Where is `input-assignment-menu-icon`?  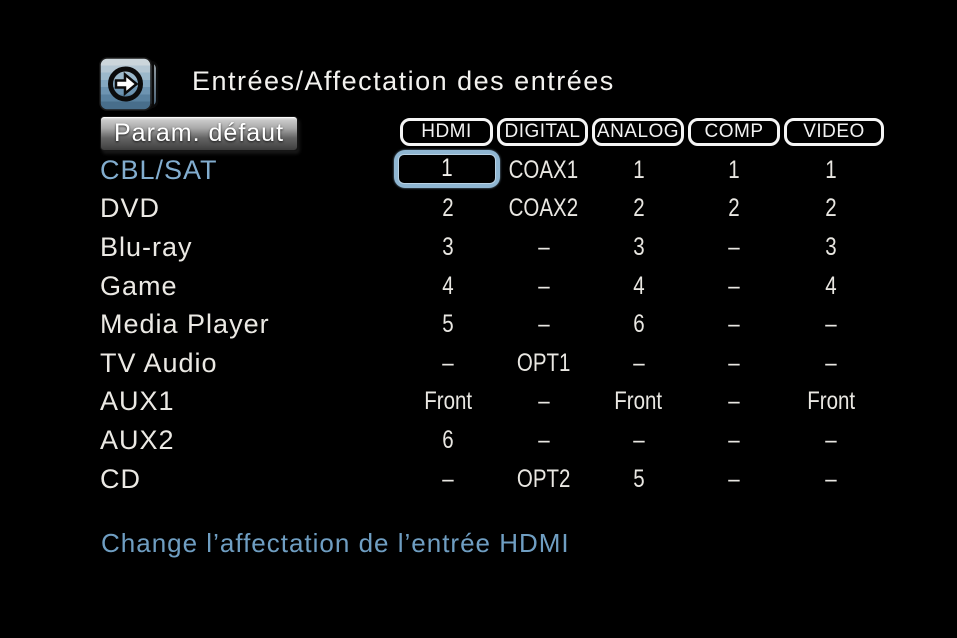
input-assignment-menu-icon is located at coordinates (131, 85).